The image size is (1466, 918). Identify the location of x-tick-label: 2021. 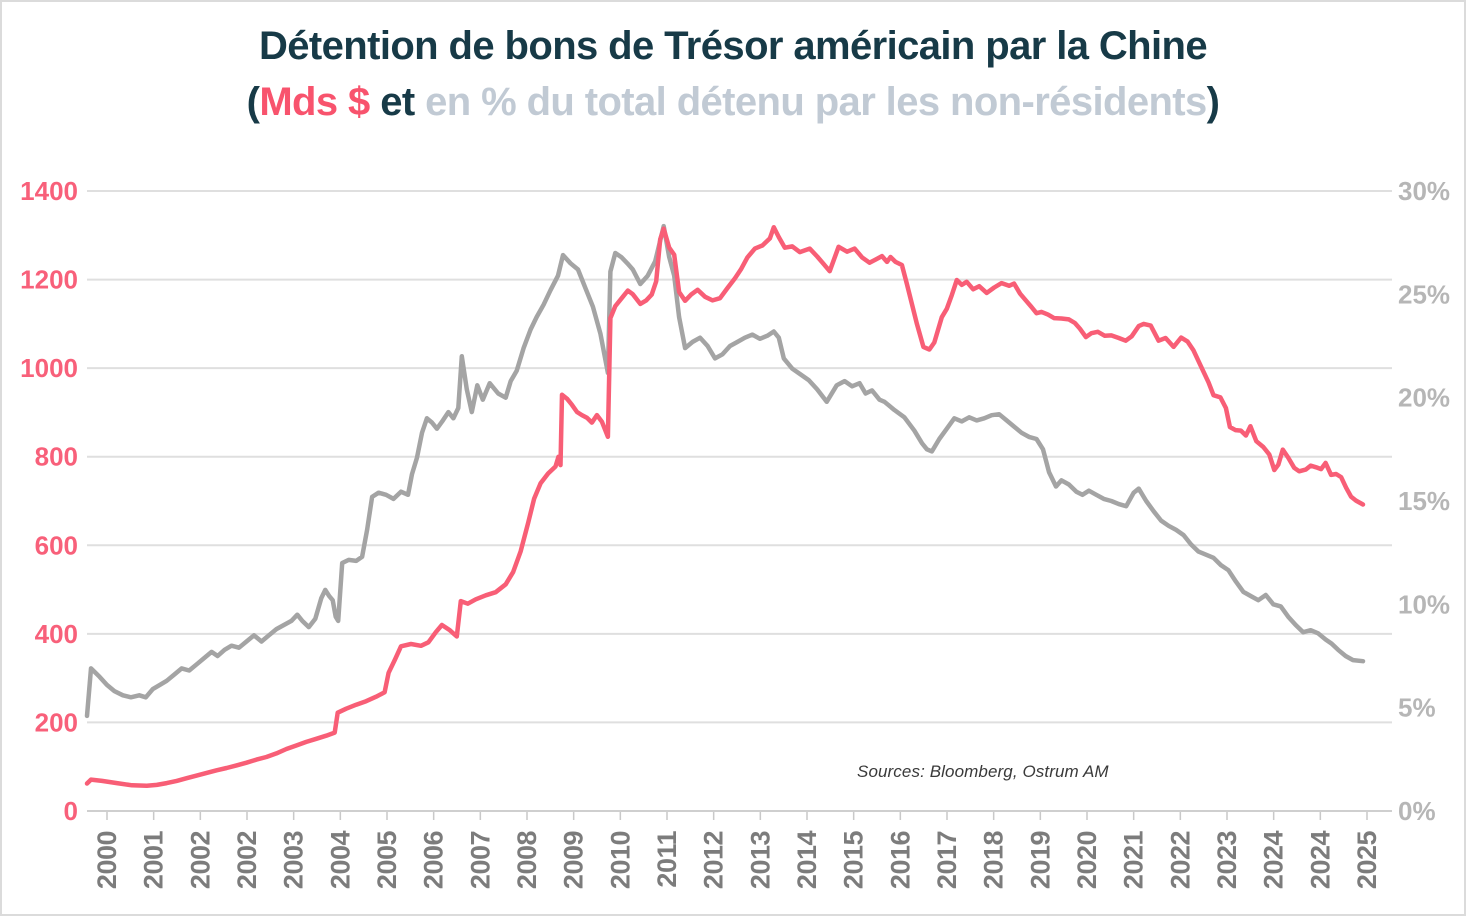
(1134, 860).